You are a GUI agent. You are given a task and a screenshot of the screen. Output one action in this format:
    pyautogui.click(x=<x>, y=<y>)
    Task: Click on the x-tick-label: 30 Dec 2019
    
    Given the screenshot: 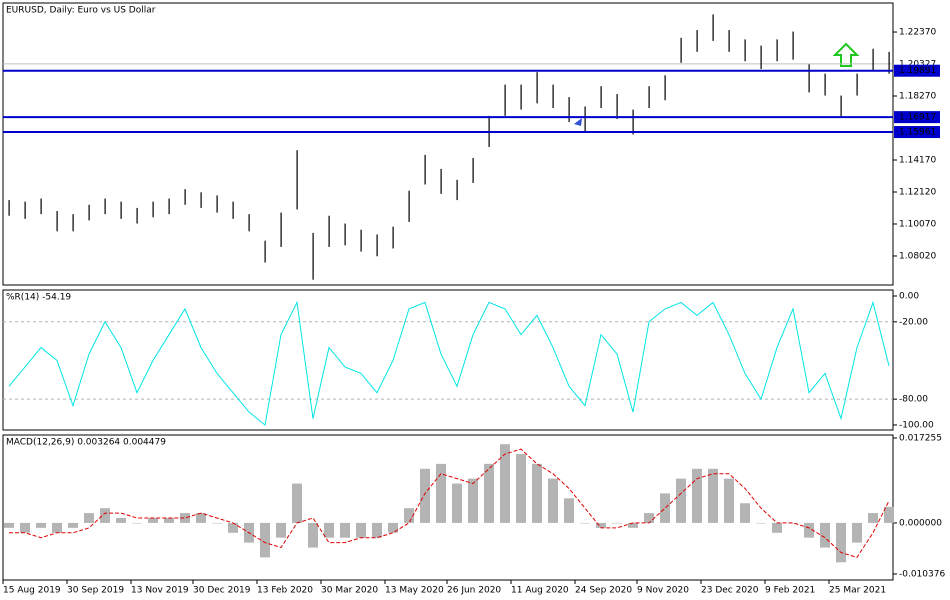 What is the action you would take?
    pyautogui.click(x=222, y=591)
    